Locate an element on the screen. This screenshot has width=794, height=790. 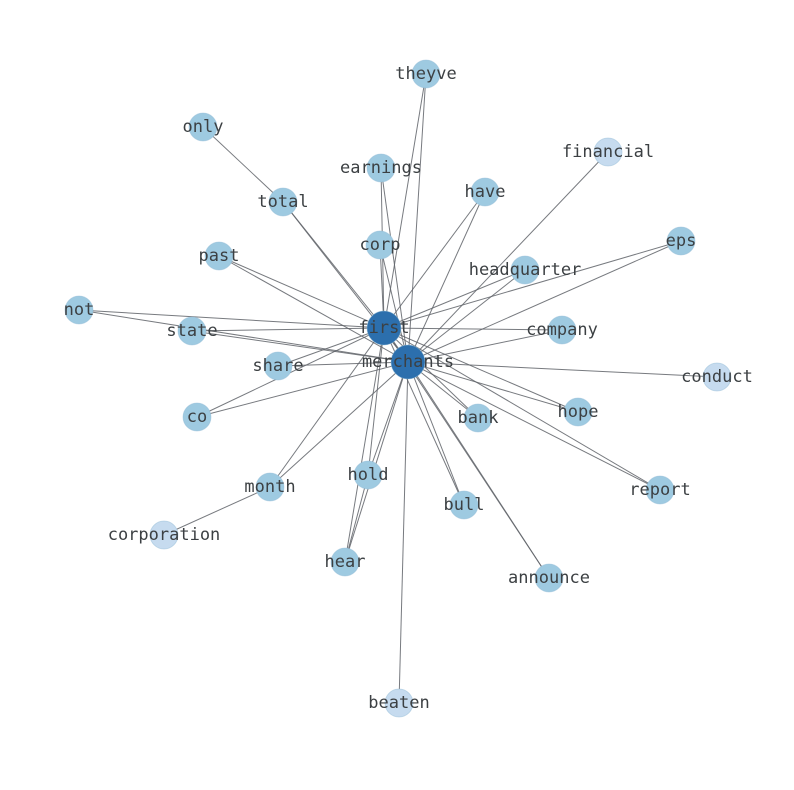
graph-node-label: first is located at coordinates (383, 328).